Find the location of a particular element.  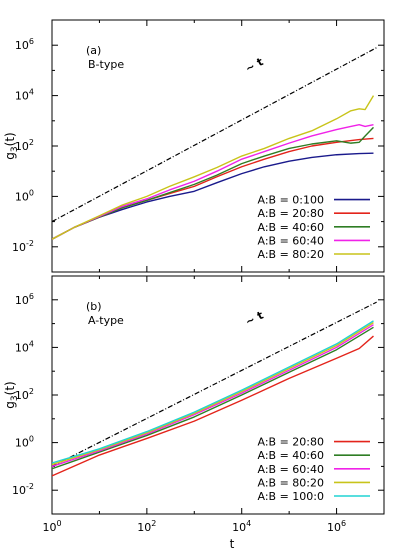

x-tick-label: 10² is located at coordinates (146, 526).